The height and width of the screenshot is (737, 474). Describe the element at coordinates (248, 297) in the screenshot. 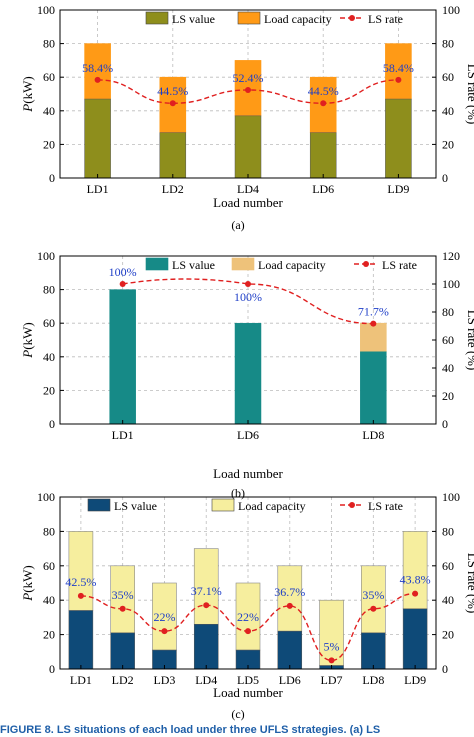

I see `ls-rate-label-LD6: 100%` at that location.